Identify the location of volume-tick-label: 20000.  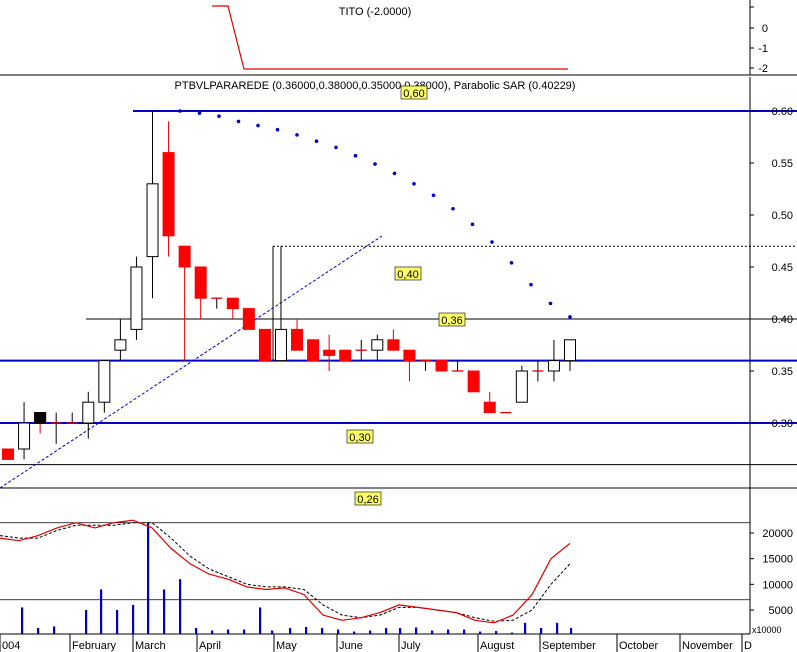
(777, 534).